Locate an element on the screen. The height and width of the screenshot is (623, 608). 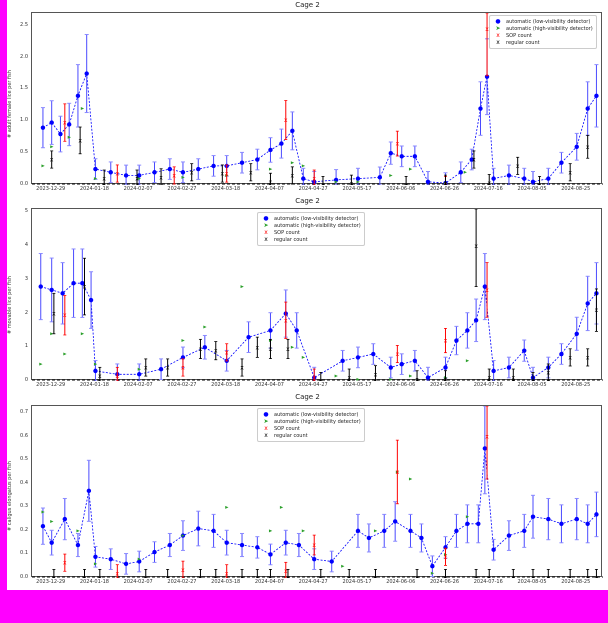
y-tick-label: 2.0 is located at coordinates (24, 56).